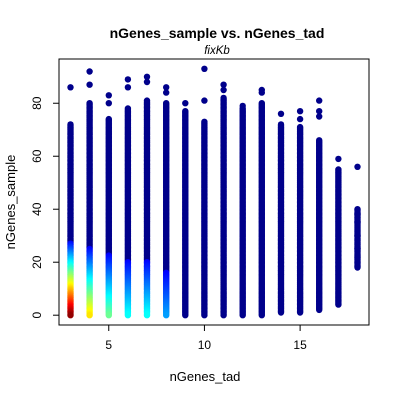 This screenshot has width=400, height=405. I want to click on x-axis: 5 10 15, so click(206, 338).